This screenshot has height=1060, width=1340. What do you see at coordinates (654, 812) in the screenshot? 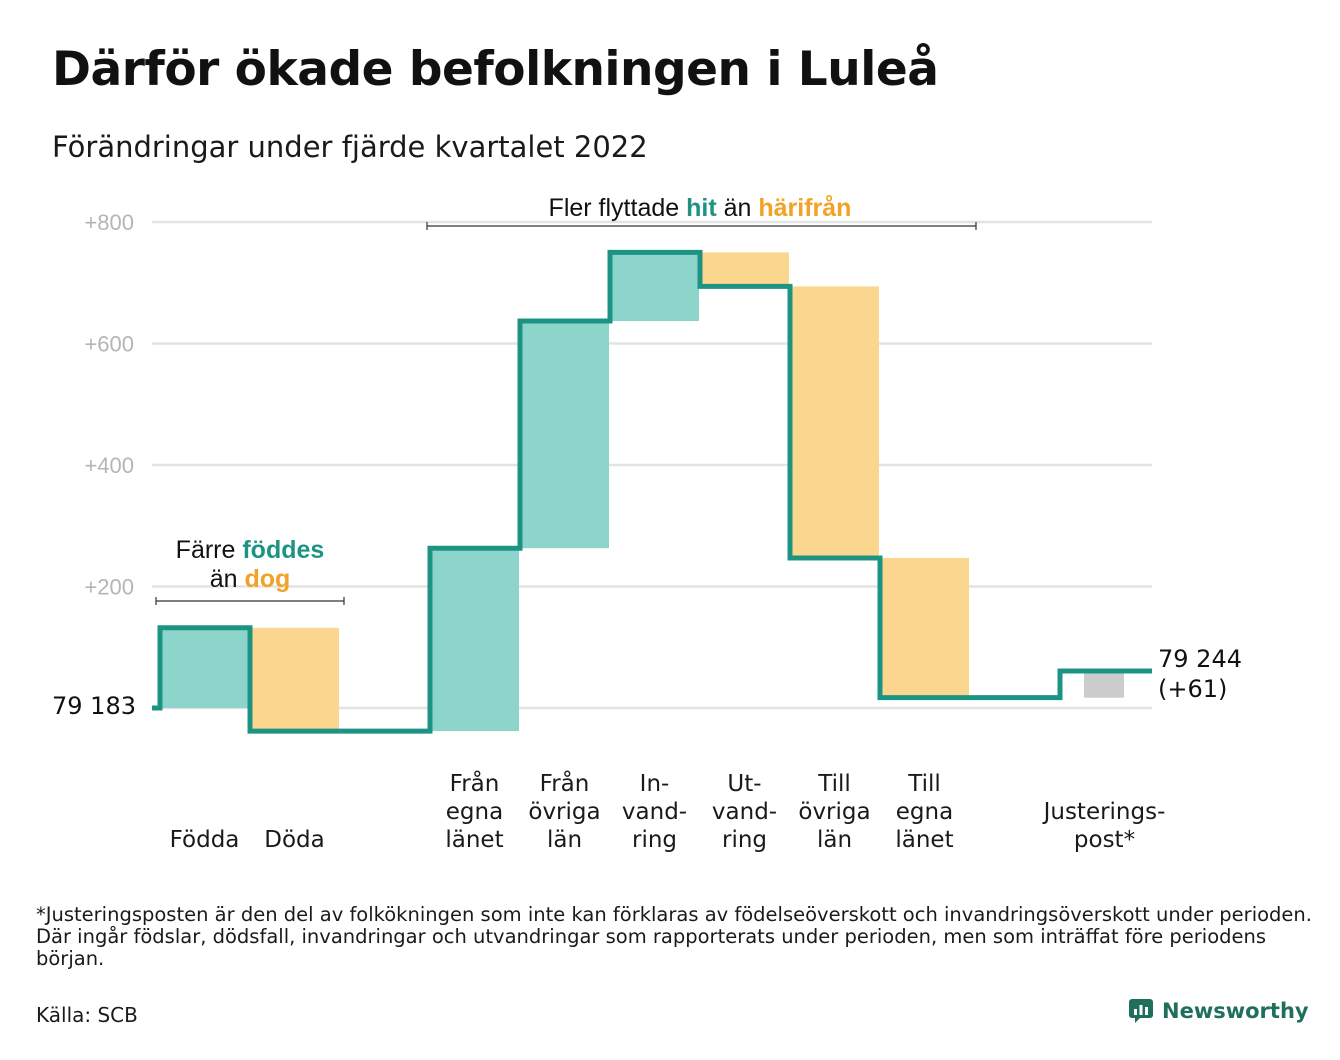
I see `category-label: In-vand-ring` at bounding box center [654, 812].